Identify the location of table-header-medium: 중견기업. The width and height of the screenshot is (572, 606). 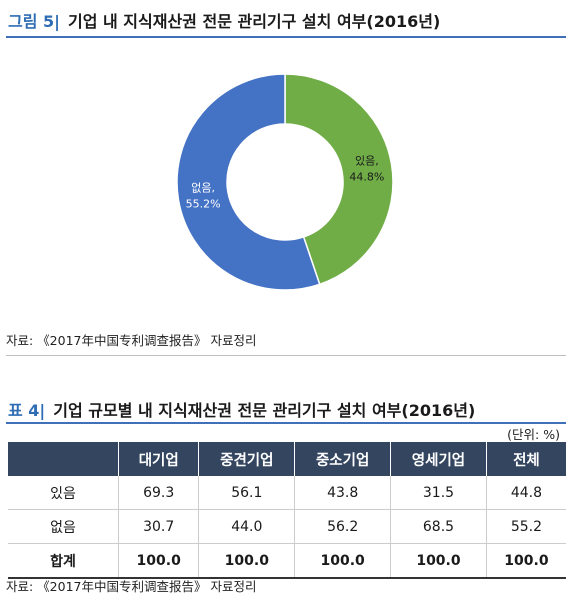
(247, 459).